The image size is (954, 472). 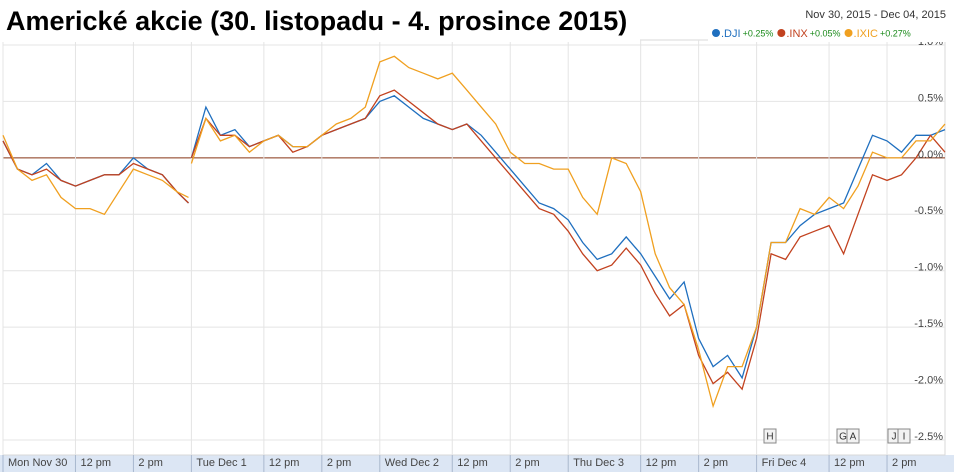 I want to click on y-tick-label: 0.0%, so click(x=930, y=155).